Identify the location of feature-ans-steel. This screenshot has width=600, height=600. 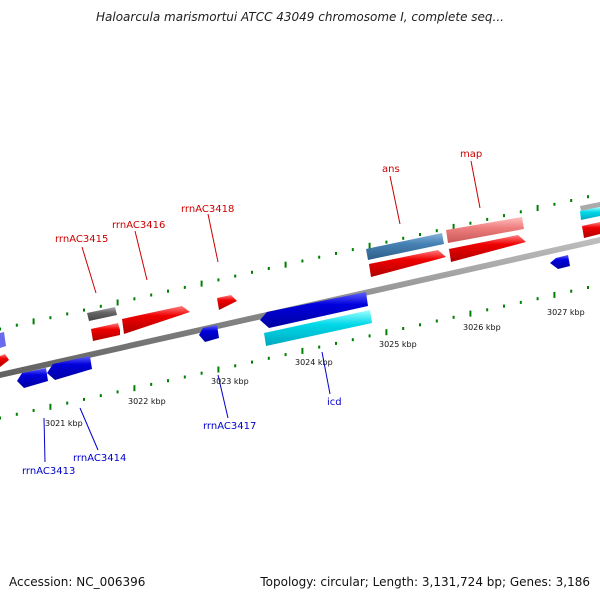
(405, 246).